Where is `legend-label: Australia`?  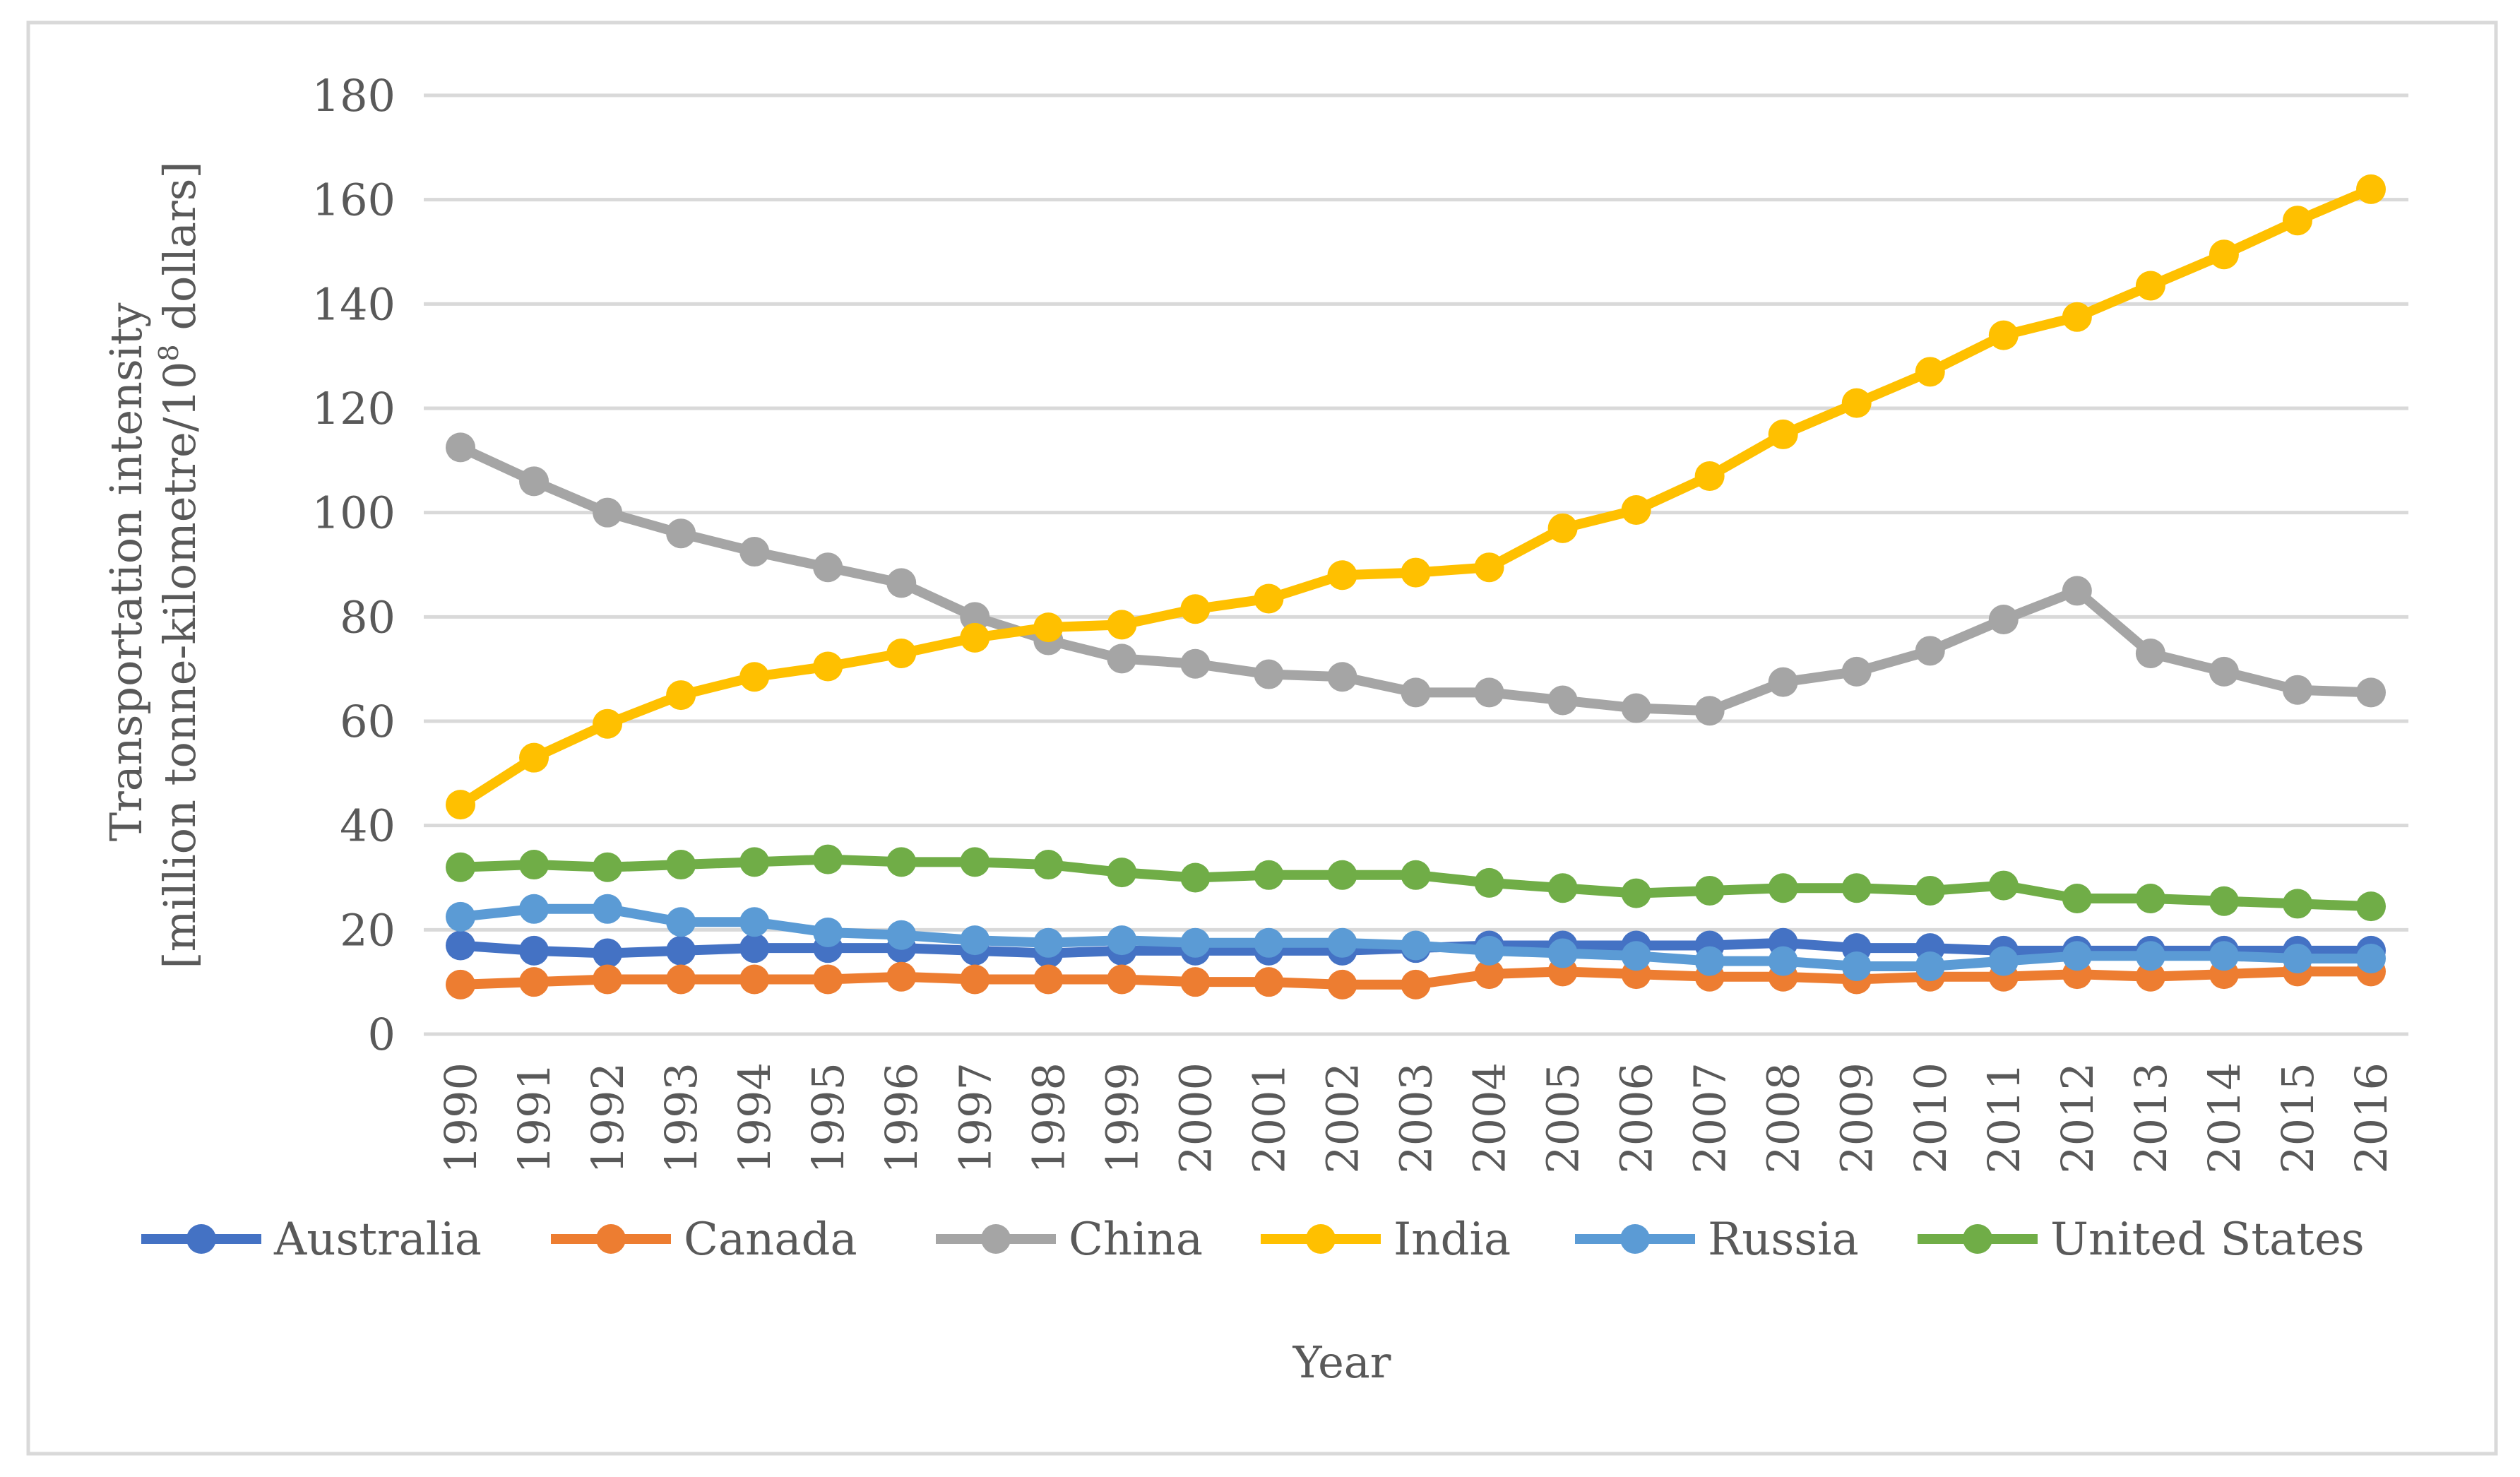
legend-label: Australia is located at coordinates (377, 1240).